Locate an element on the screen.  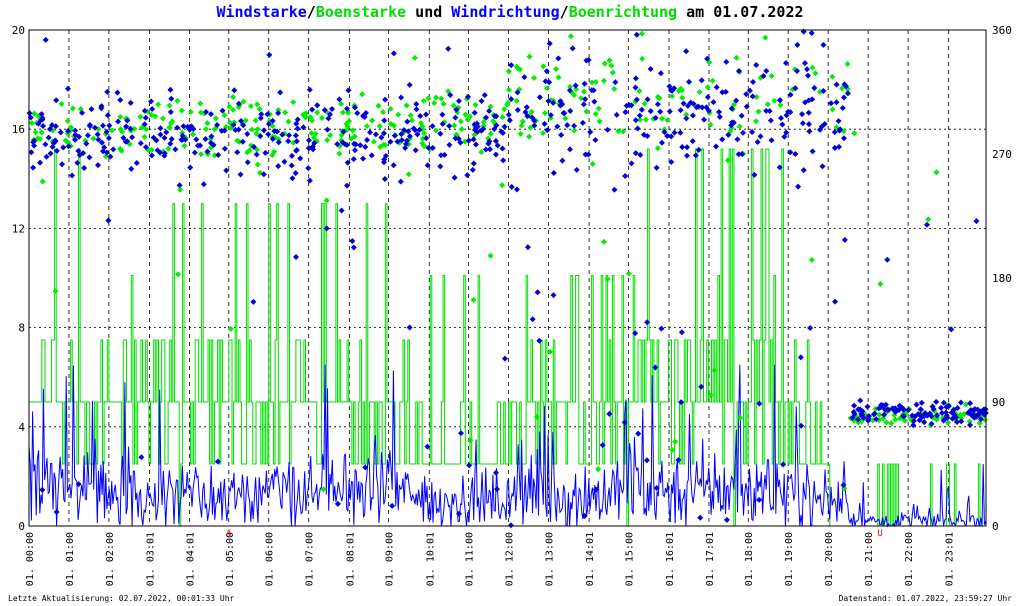
x-tick-label: 01. 04:01 is located at coordinates (191, 559).